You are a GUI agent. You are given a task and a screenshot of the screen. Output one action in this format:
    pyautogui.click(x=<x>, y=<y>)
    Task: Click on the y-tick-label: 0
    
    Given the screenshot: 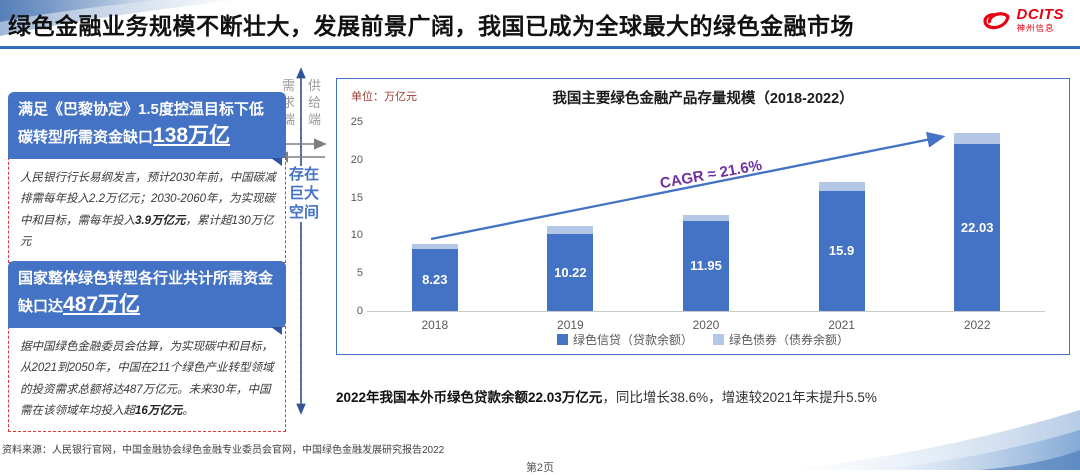 What is the action you would take?
    pyautogui.click(x=359, y=311)
    